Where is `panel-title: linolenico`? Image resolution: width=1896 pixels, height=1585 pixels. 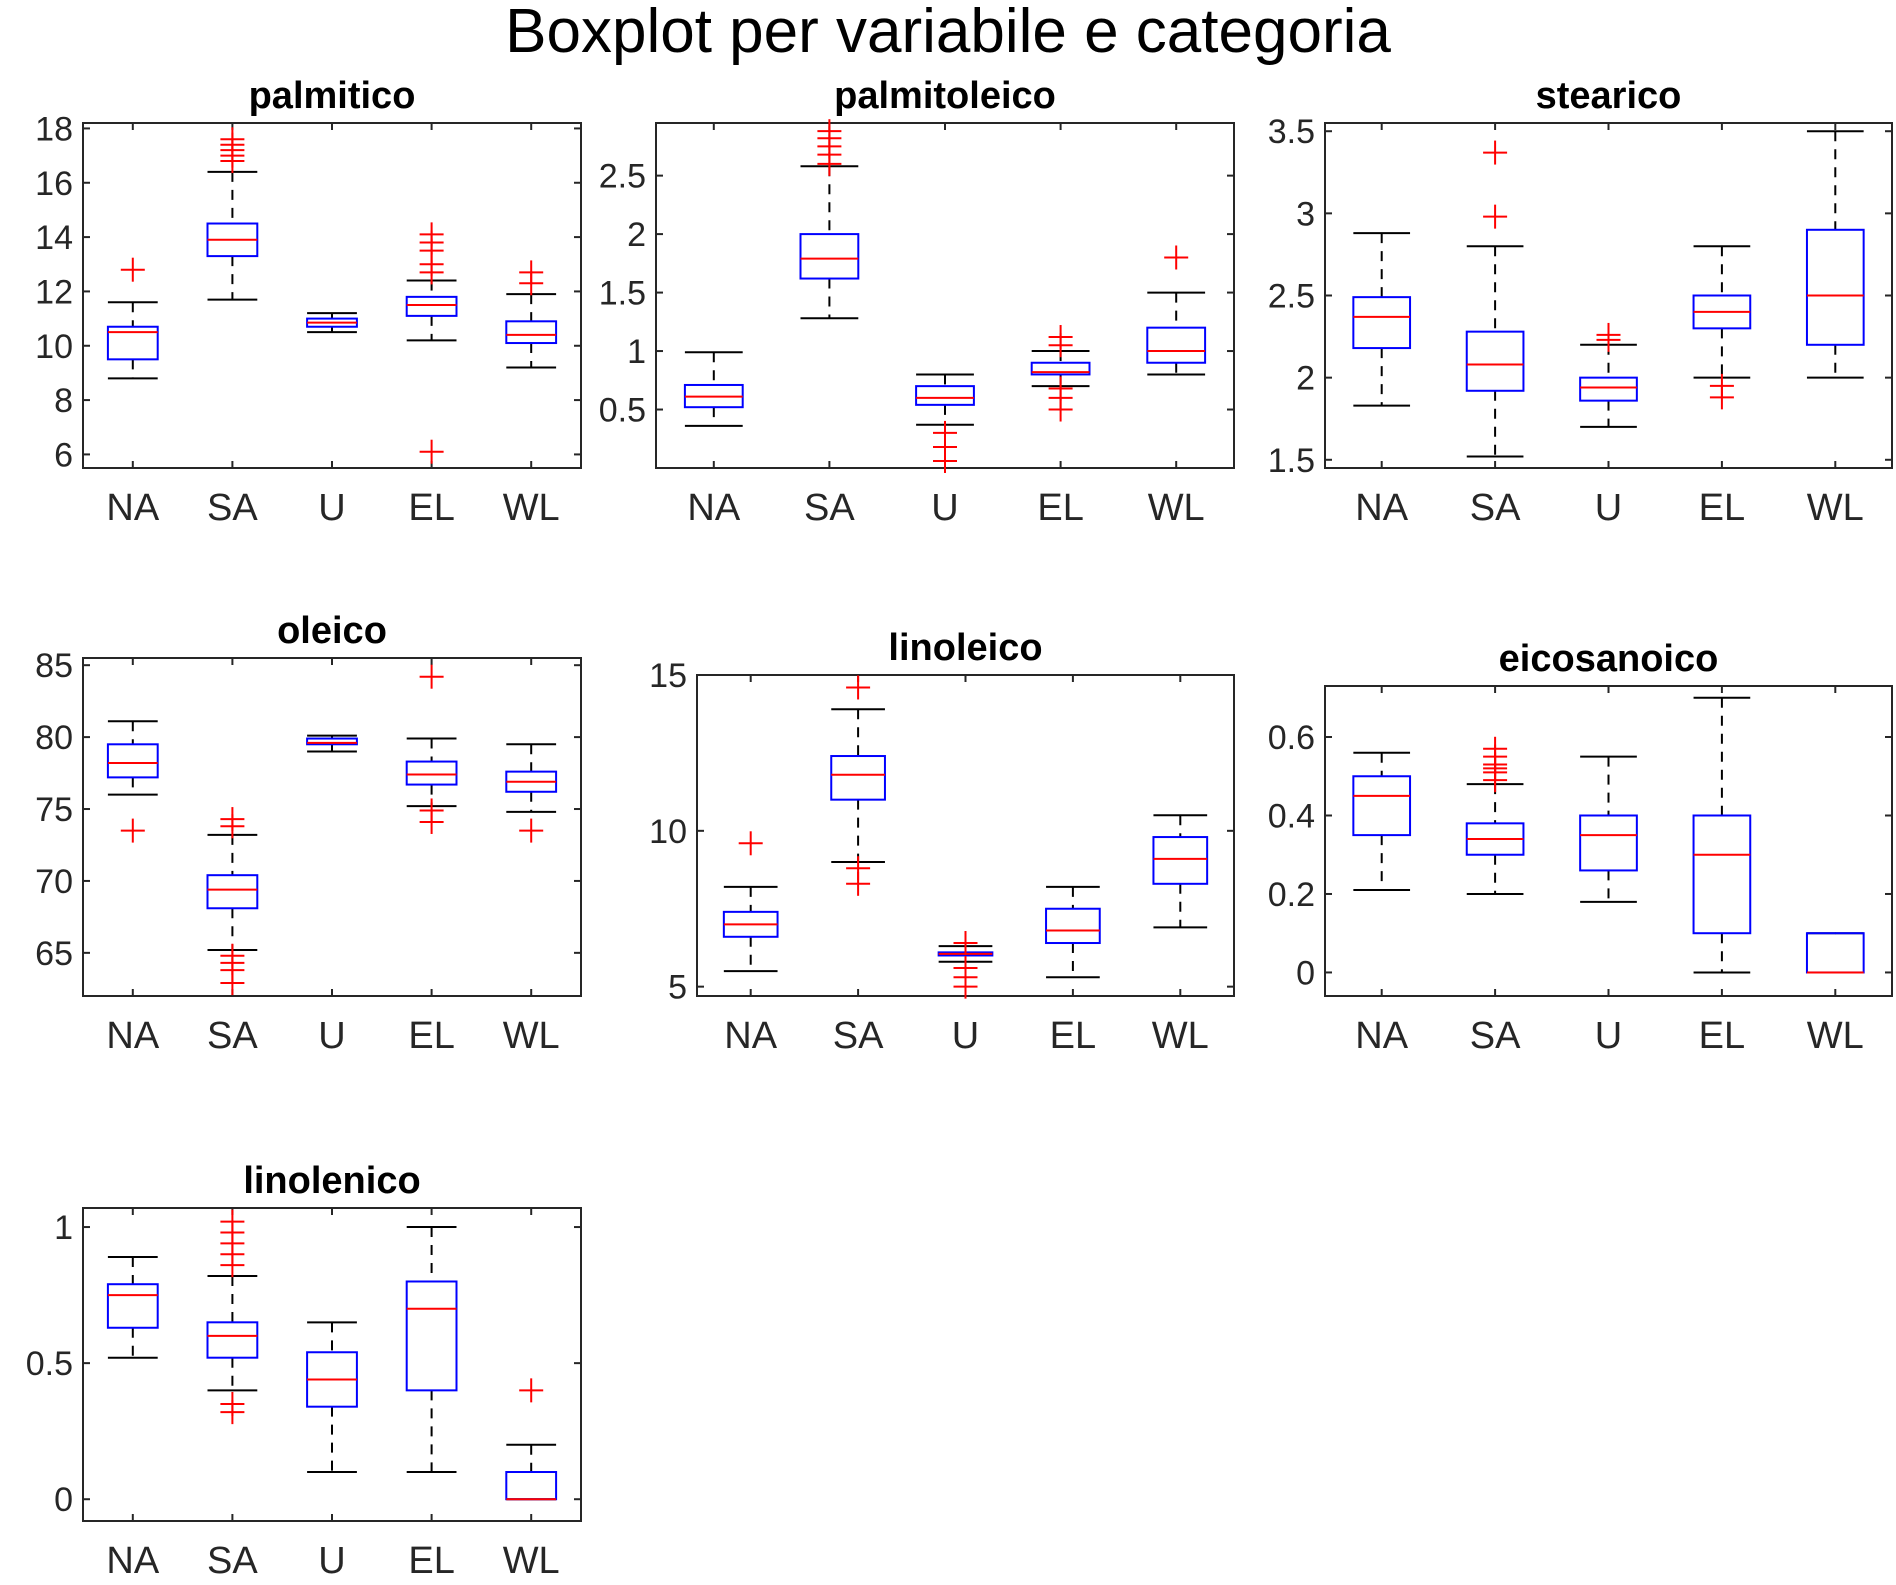
panel-title: linolenico is located at coordinates (331, 1181).